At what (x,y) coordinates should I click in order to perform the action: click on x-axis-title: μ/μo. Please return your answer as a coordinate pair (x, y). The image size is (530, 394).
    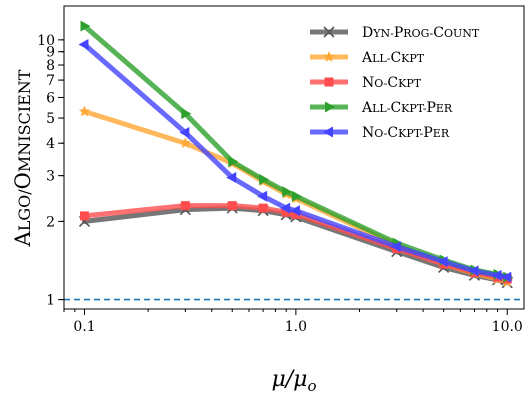
    Looking at the image, I should click on (293, 380).